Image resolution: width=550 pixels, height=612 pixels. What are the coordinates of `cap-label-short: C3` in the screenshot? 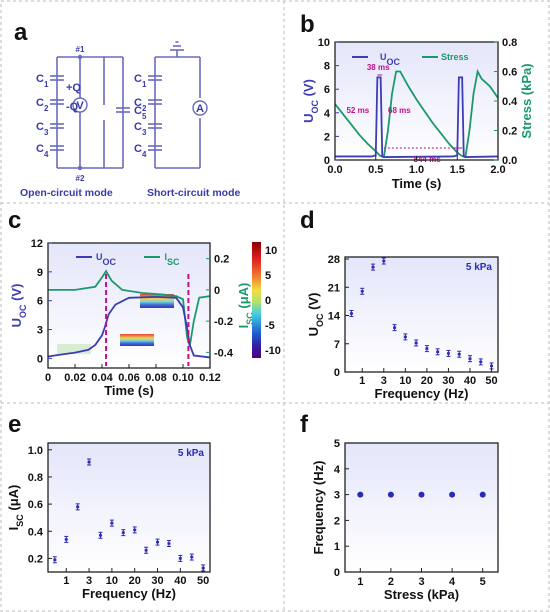 It's located at (140, 129).